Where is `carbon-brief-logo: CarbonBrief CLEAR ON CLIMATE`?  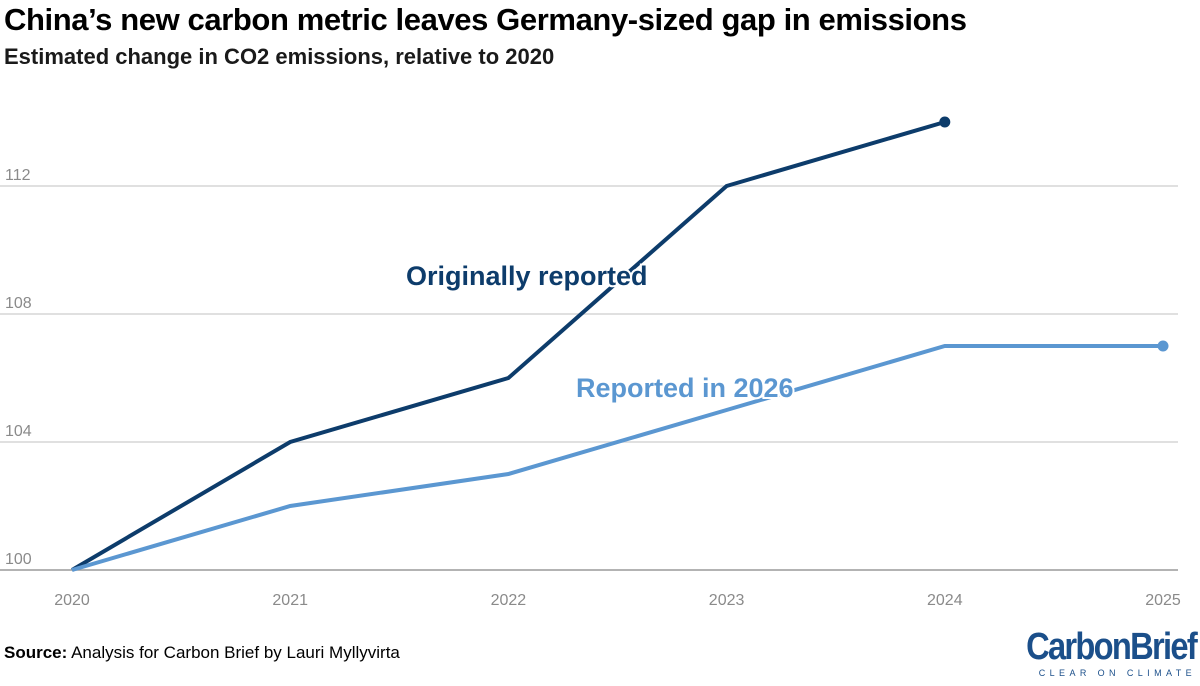
carbon-brief-logo: CarbonBrief CLEAR ON CLIMATE is located at coordinates (1097, 652).